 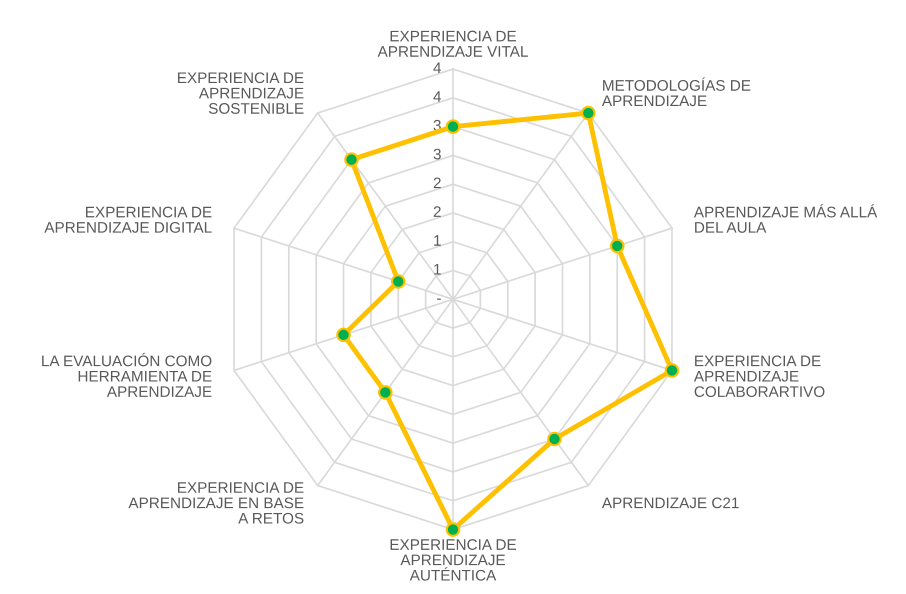 What do you see at coordinates (128, 219) in the screenshot?
I see `spoke-label: EXPERIENCIA DE APRENDIZAJE DIGITAL` at bounding box center [128, 219].